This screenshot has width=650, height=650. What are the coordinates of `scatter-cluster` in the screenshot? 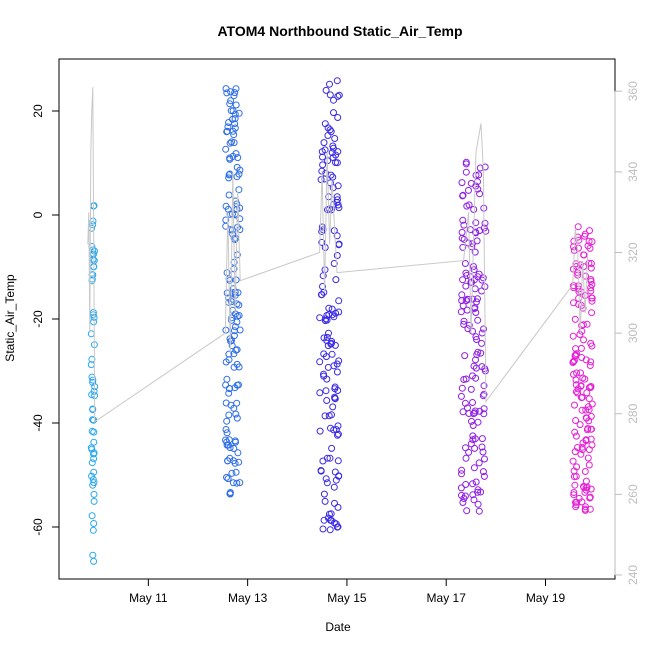 It's located at (473, 336).